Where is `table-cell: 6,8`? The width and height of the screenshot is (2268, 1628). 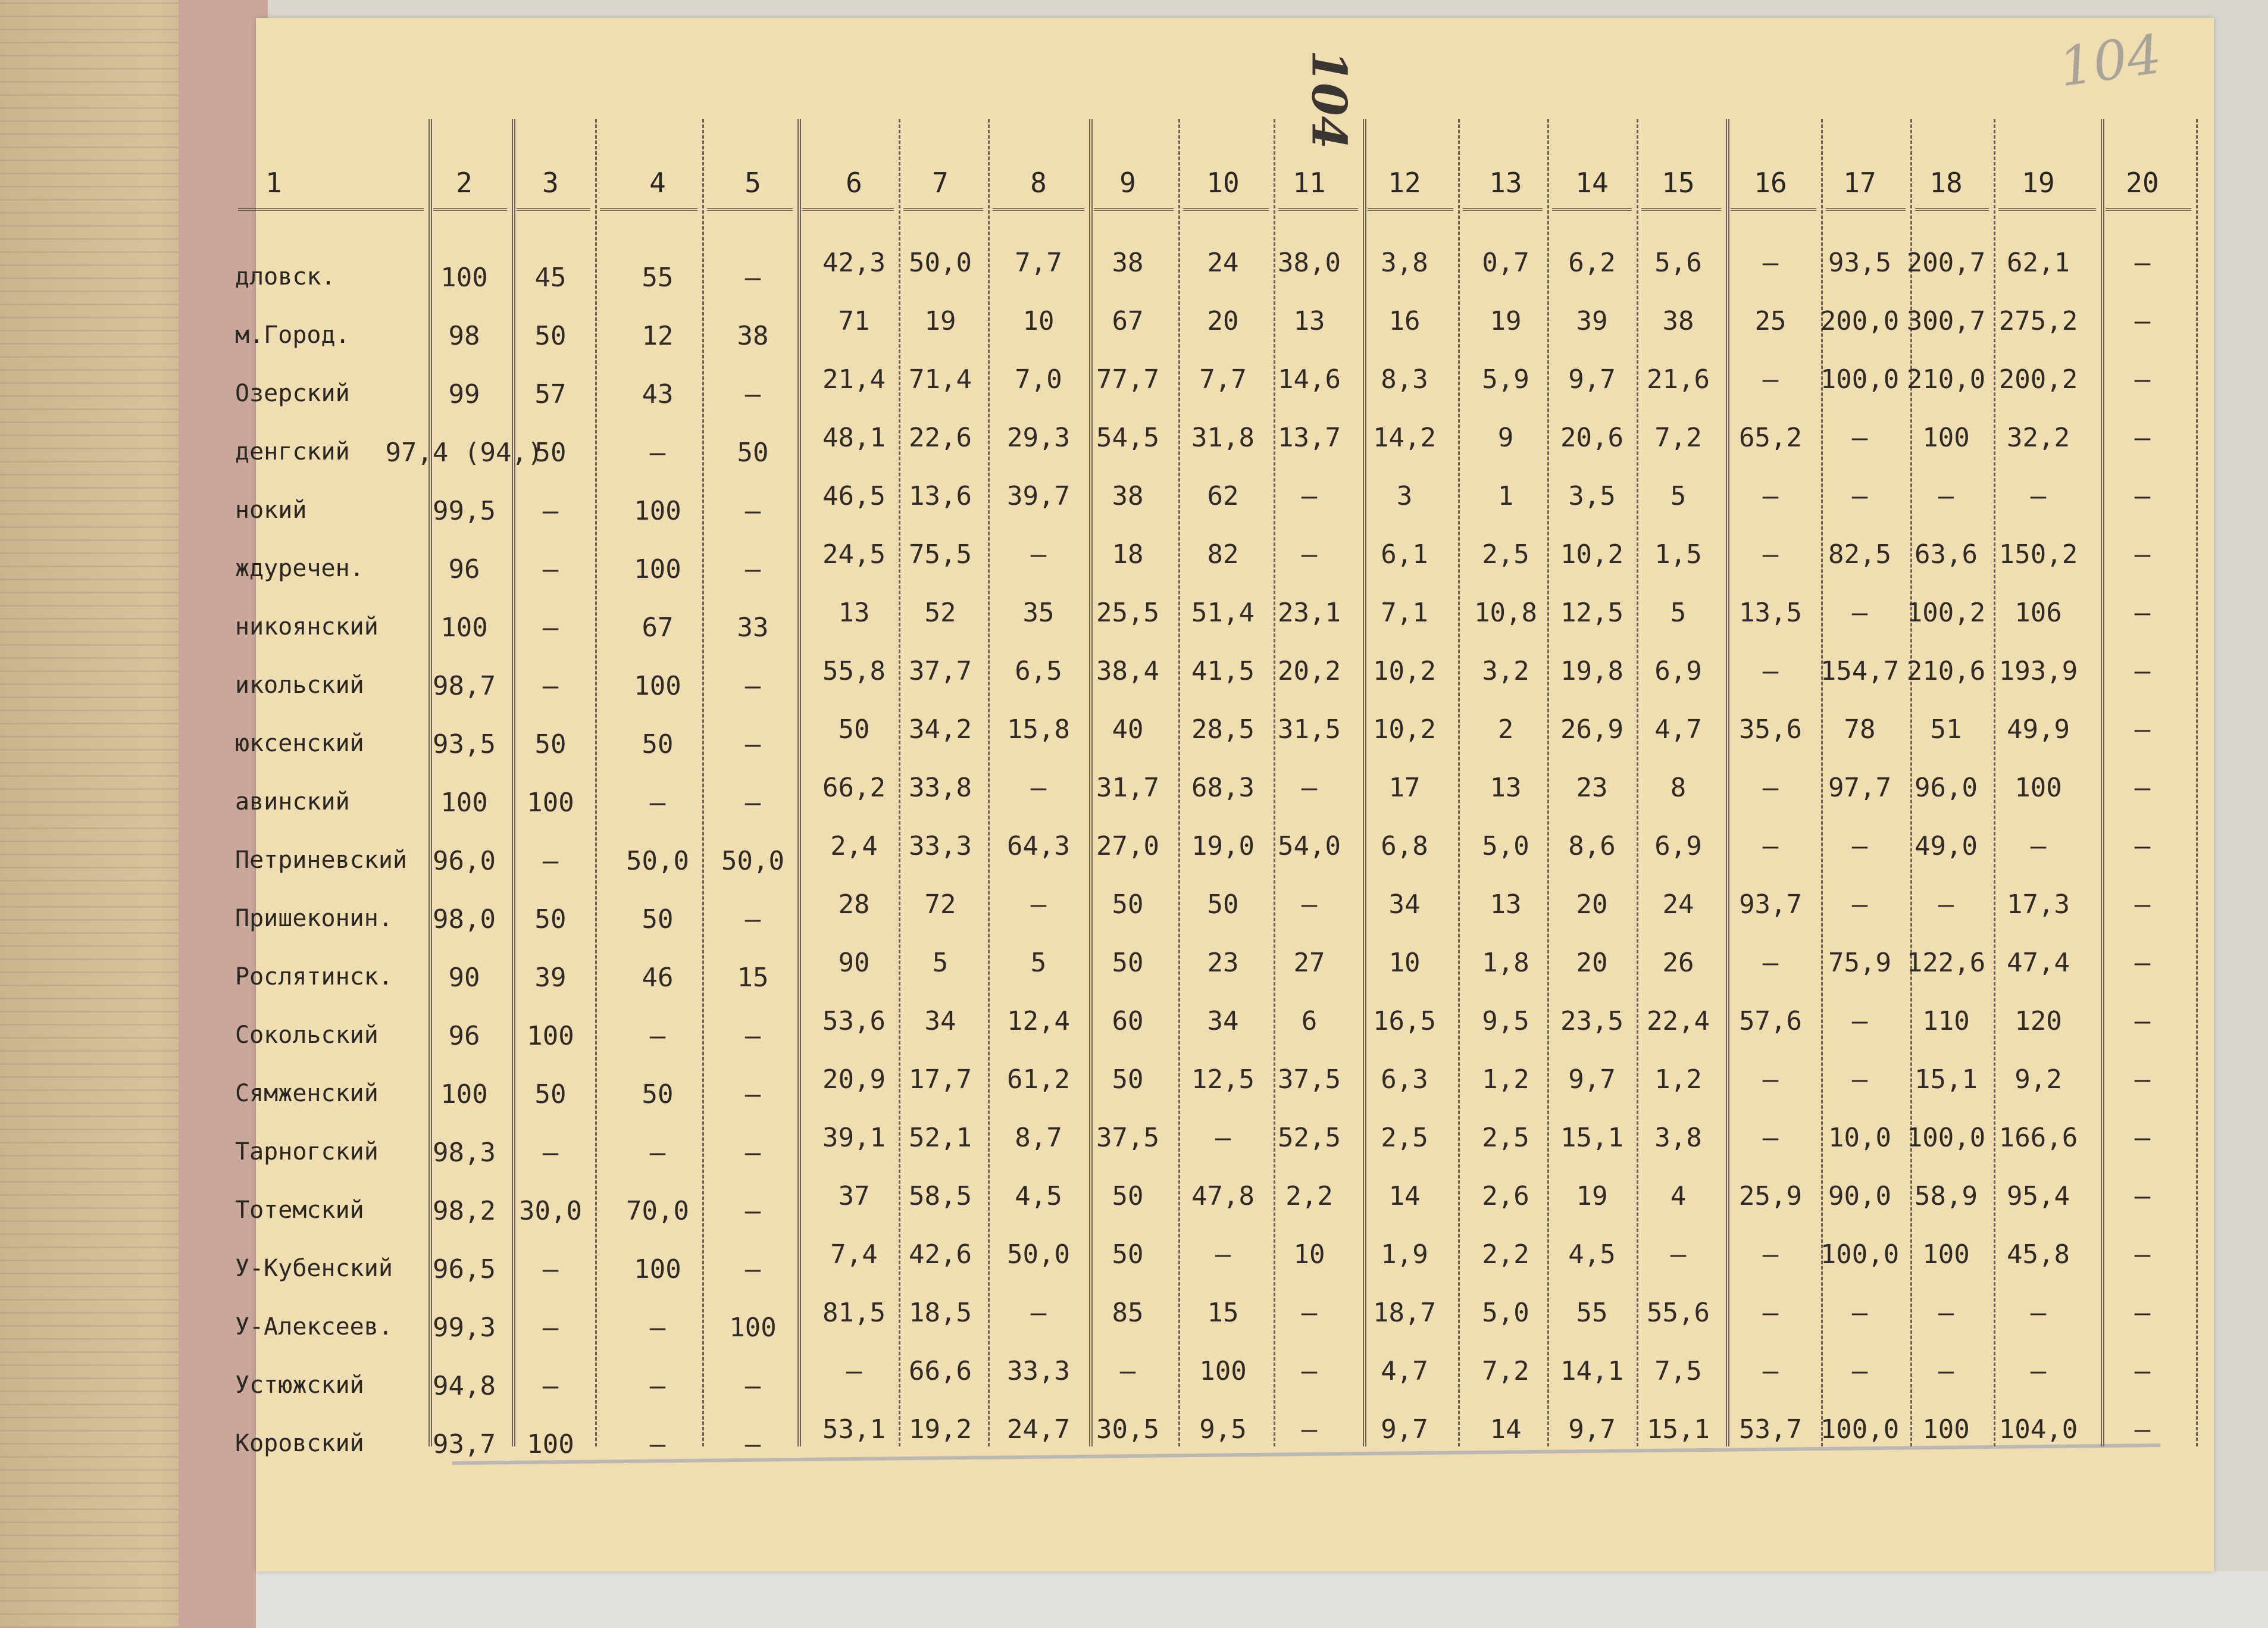 table-cell: 6,8 is located at coordinates (1404, 846).